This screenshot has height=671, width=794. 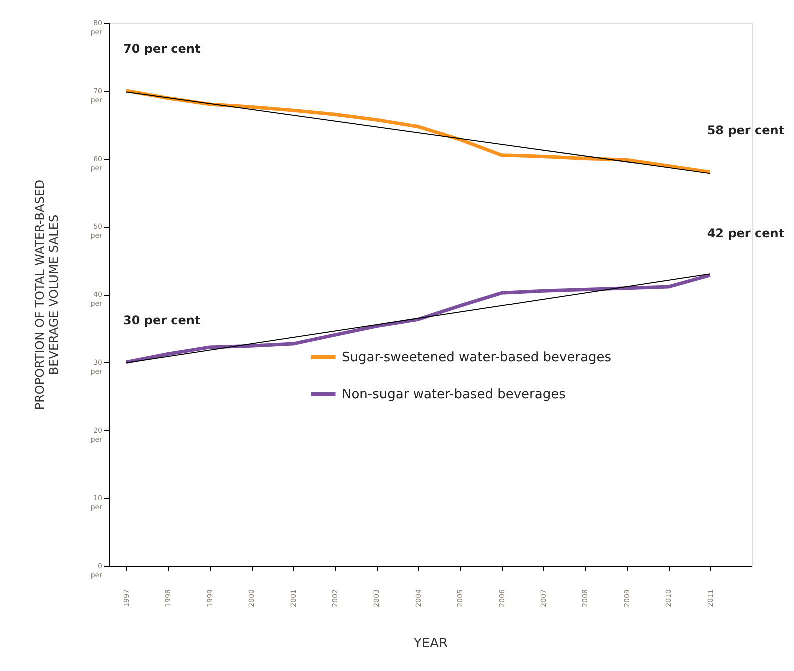 I want to click on annotation: 30 per cent, so click(x=162, y=320).